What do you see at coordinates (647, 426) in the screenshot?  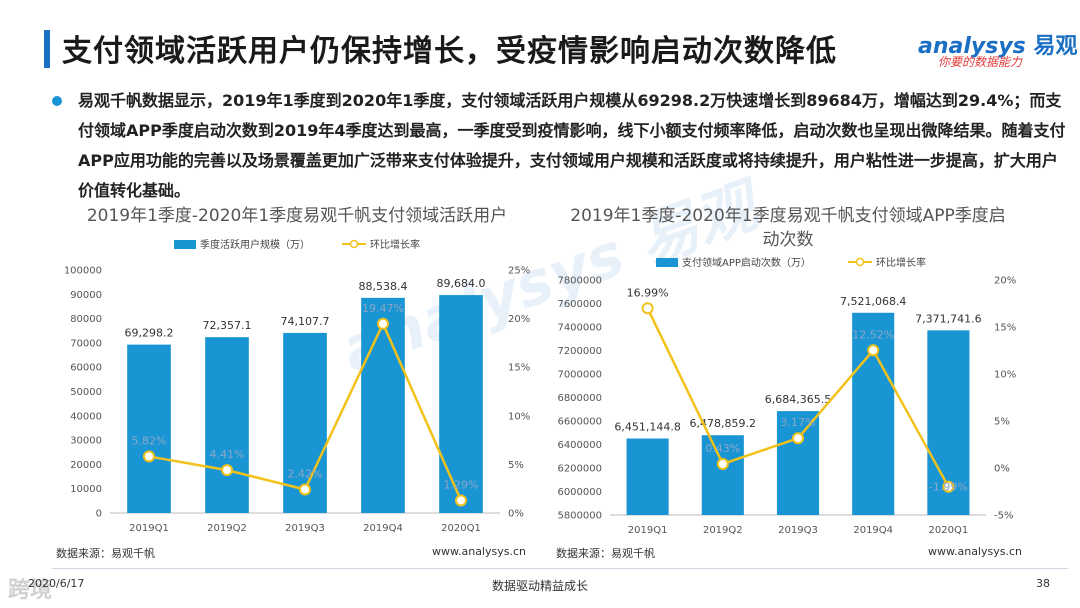 I see `bar-value-label: 6,451,144.8` at bounding box center [647, 426].